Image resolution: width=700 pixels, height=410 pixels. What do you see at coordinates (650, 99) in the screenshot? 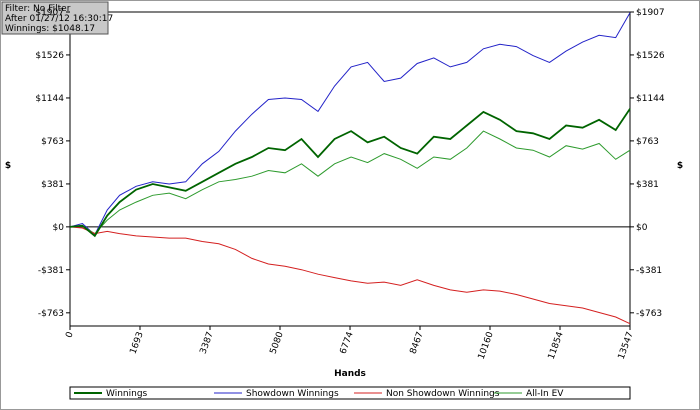
I see `y2-tick-label: $1144` at bounding box center [650, 99].